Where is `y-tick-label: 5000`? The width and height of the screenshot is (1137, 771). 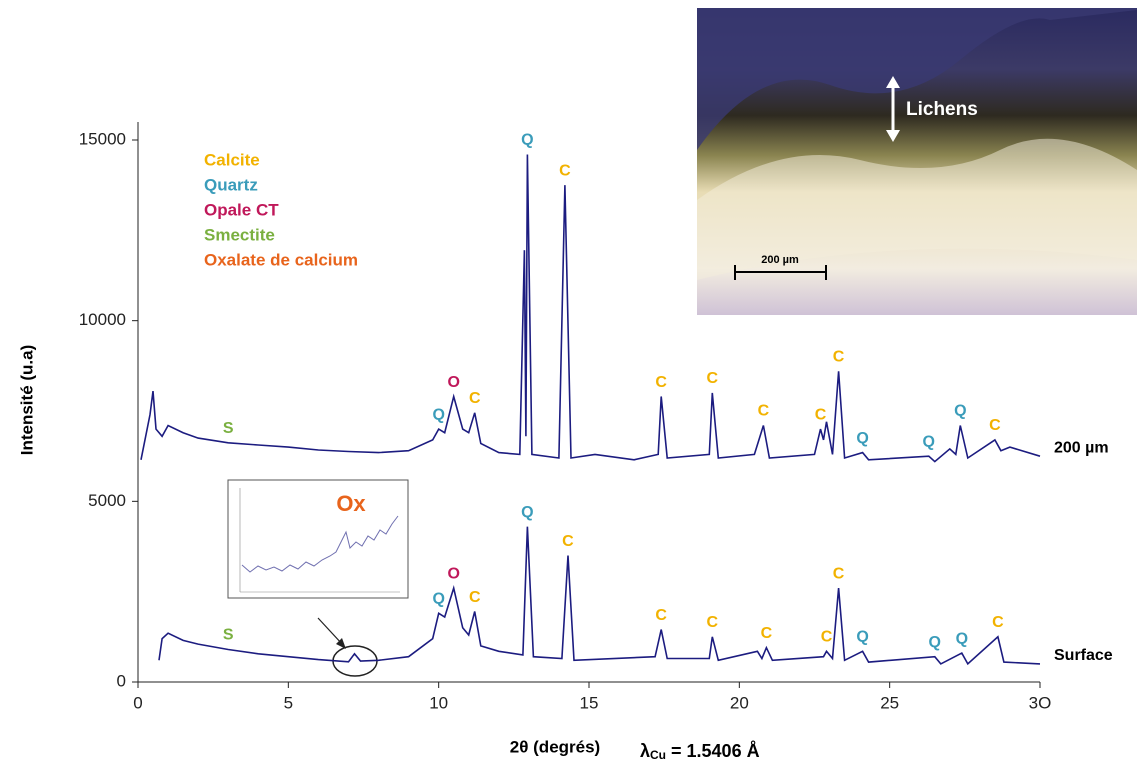 y-tick-label: 5000 is located at coordinates (107, 500).